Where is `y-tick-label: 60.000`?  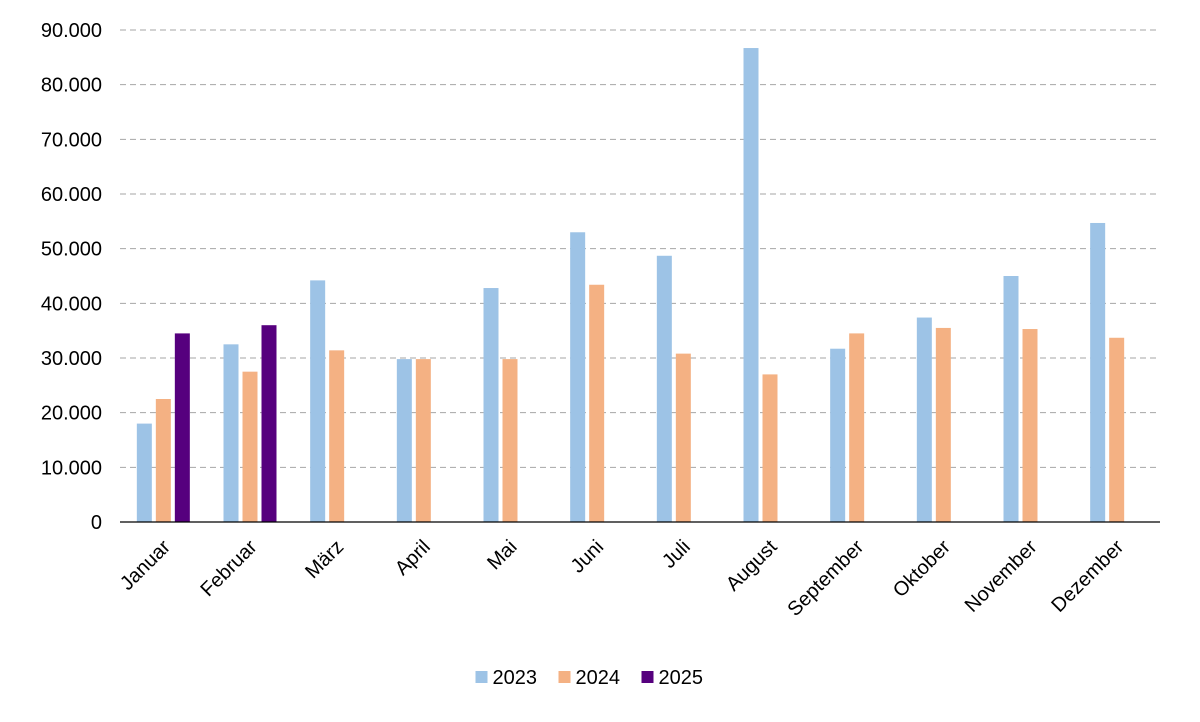
y-tick-label: 60.000 is located at coordinates (71, 195).